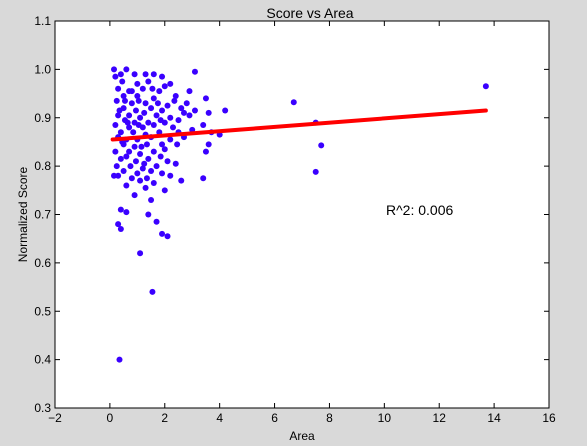 The width and height of the screenshot is (587, 446). Describe the element at coordinates (549, 418) in the screenshot. I see `x-tick-label: 16` at that location.